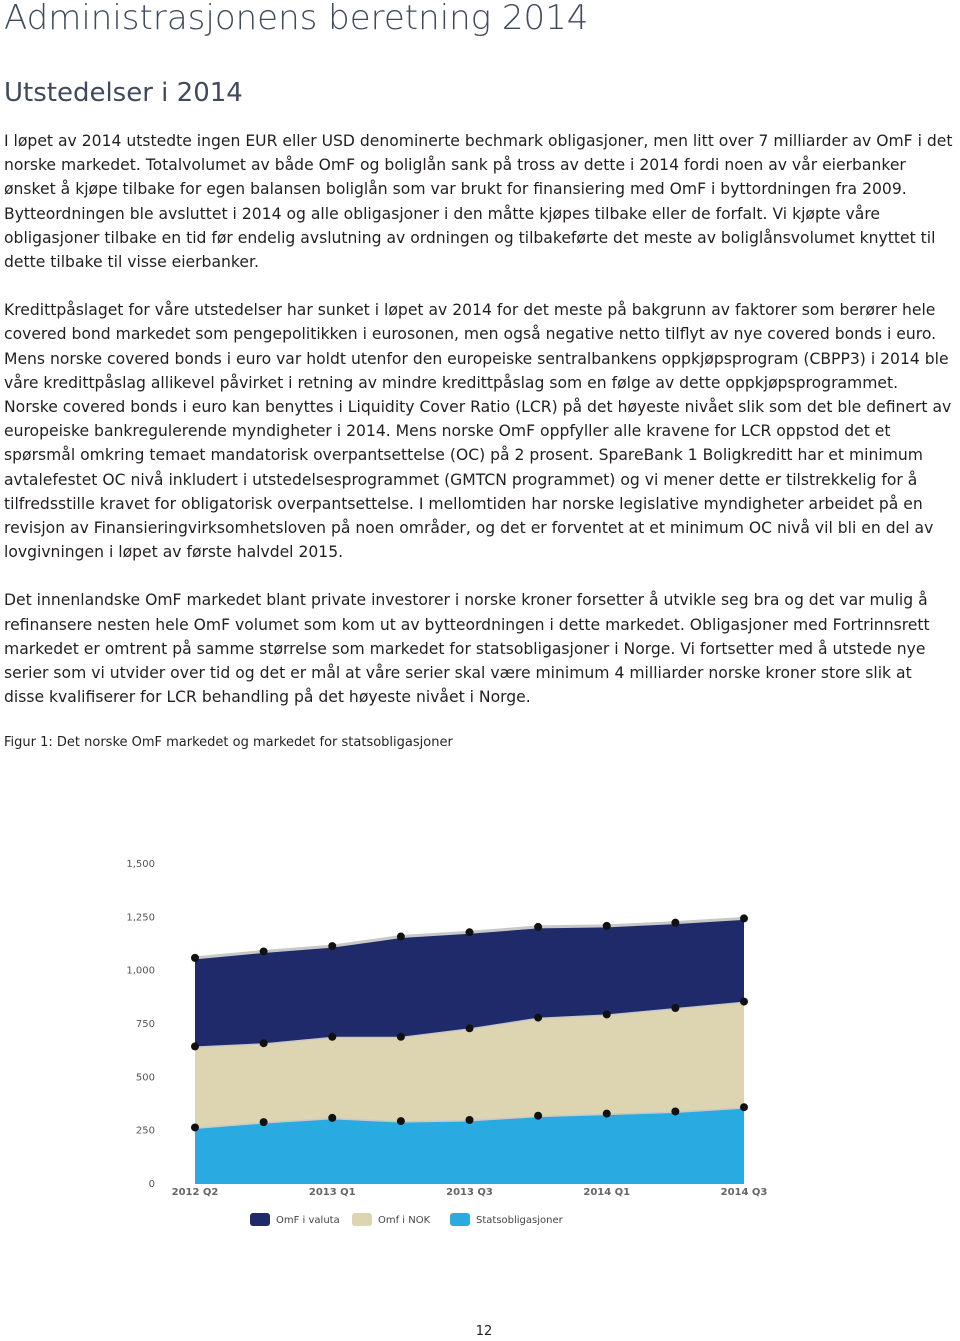 This screenshot has width=960, height=1341. What do you see at coordinates (484, 1331) in the screenshot?
I see `page-number: 12` at bounding box center [484, 1331].